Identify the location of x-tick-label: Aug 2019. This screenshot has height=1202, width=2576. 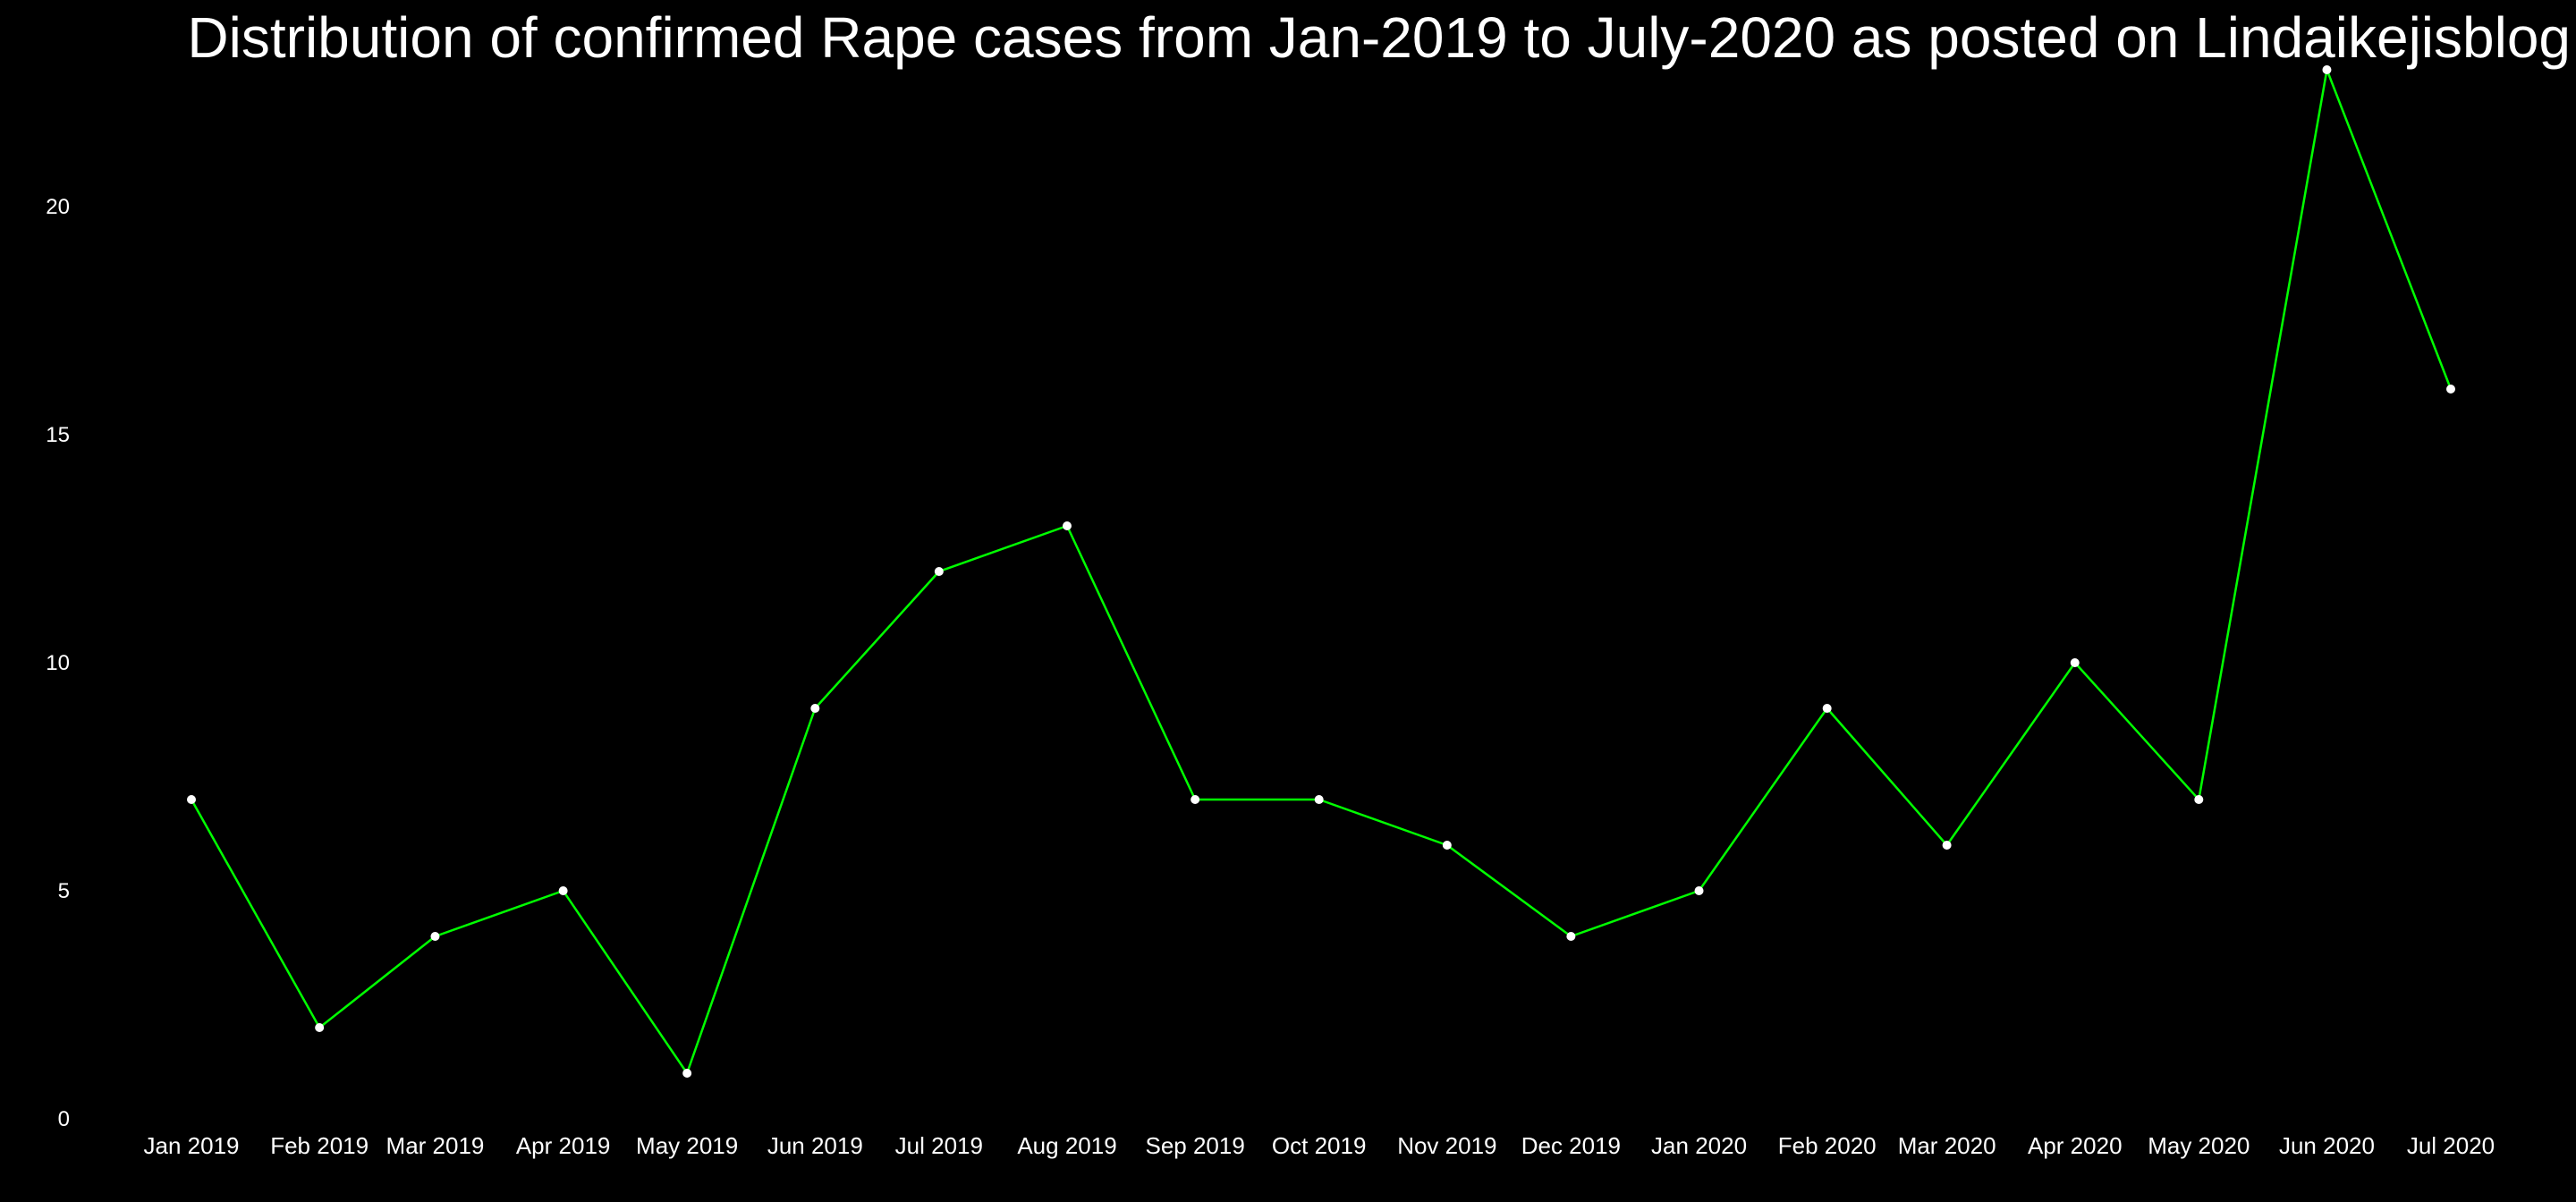
(1066, 1145).